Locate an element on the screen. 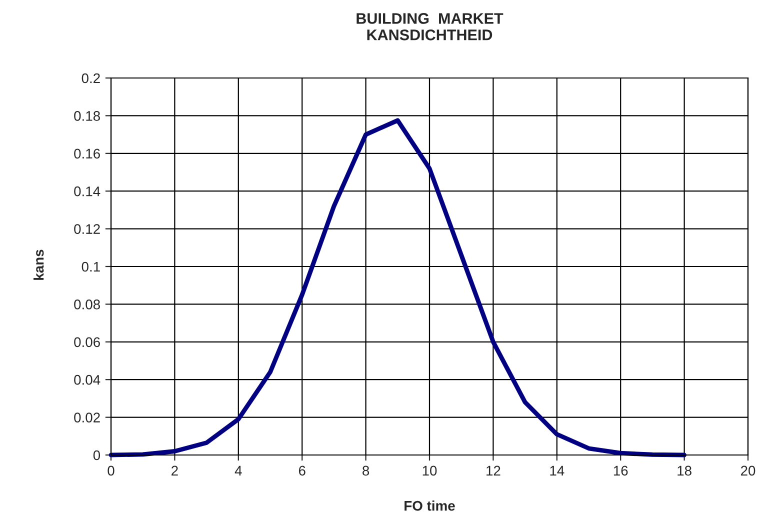 This screenshot has width=763, height=531. y-tick-label: 0.06 is located at coordinates (87, 342).